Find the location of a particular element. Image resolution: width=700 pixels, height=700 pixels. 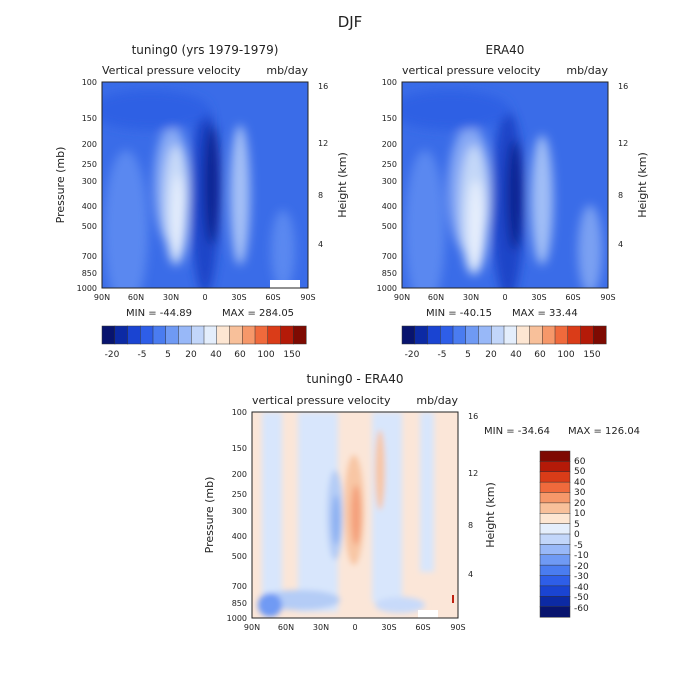

panel-right-y2ticks: 16 12 8 4 is located at coordinates (623, 165).